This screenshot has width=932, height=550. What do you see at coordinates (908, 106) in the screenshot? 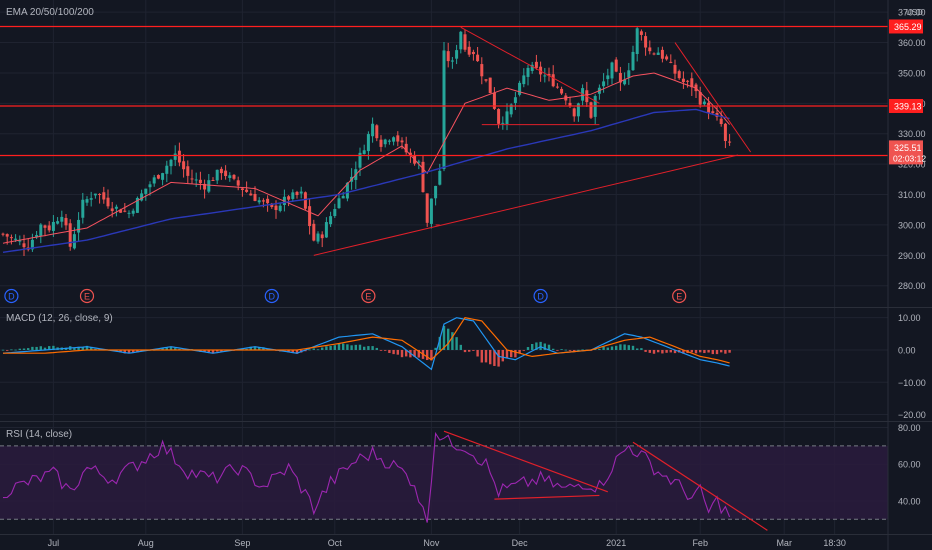
I see `level-price-tag-text: 339.13` at bounding box center [908, 106].